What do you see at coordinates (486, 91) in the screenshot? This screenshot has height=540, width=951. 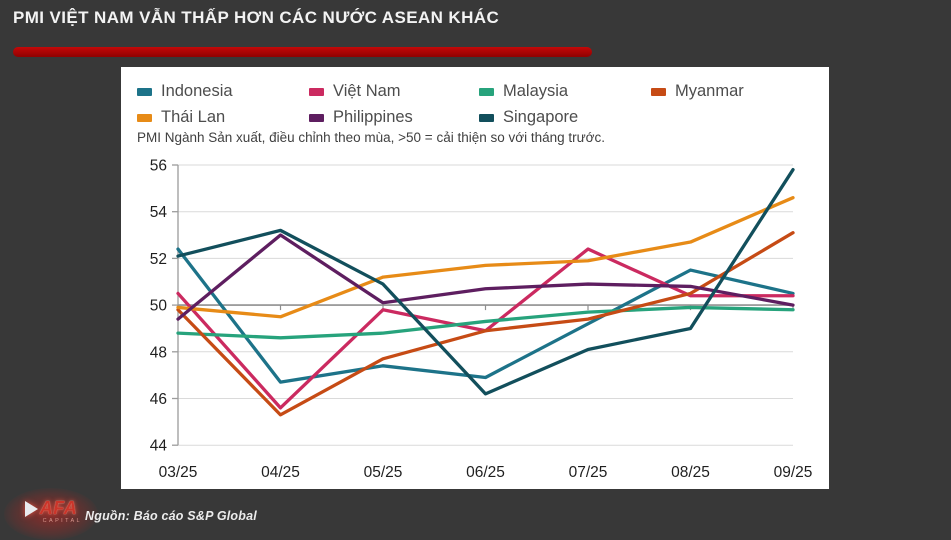 I see `legend-swatch-malaysia` at bounding box center [486, 91].